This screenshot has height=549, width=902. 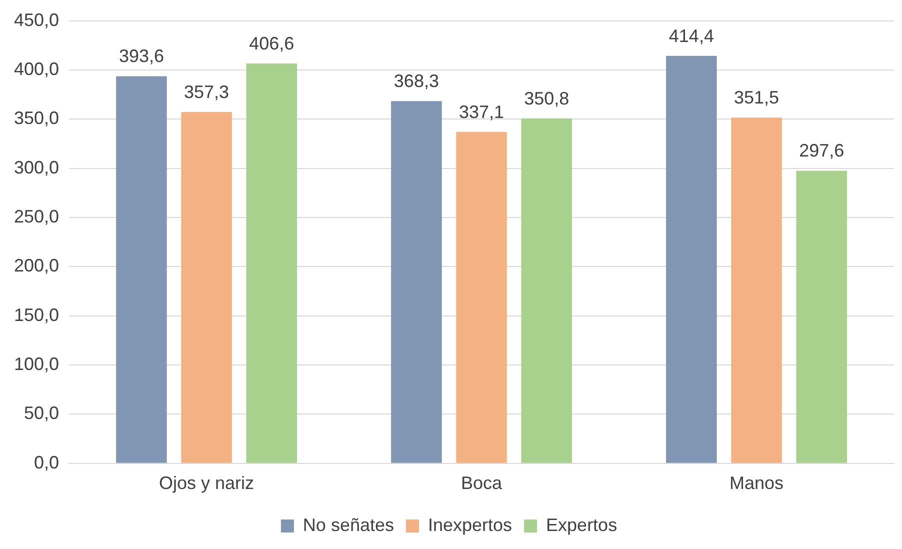 What do you see at coordinates (37, 167) in the screenshot?
I see `y-tick-label: 300,0` at bounding box center [37, 167].